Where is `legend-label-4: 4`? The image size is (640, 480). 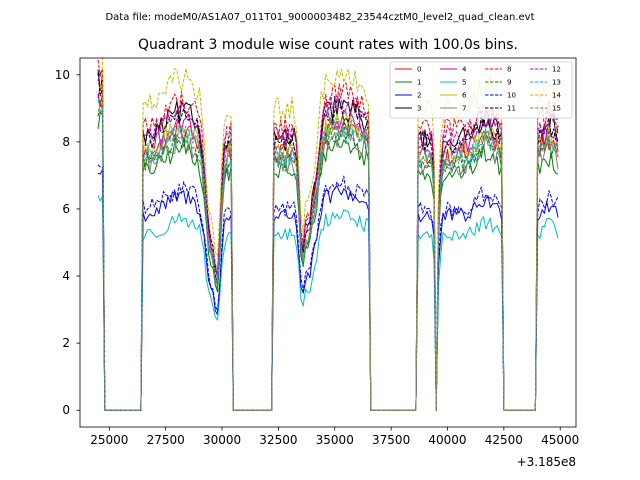 legend-label-4: 4 is located at coordinates (464, 70).